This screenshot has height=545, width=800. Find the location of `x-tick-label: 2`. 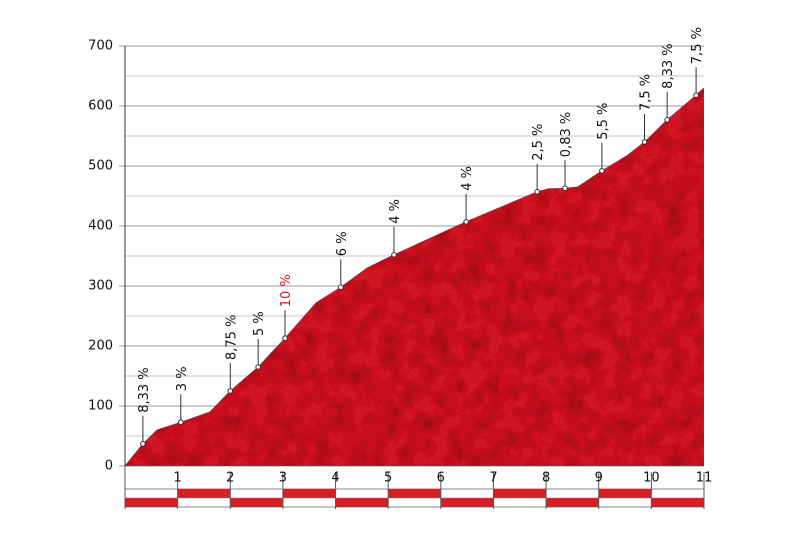

x-tick-label: 2 is located at coordinates (230, 478).